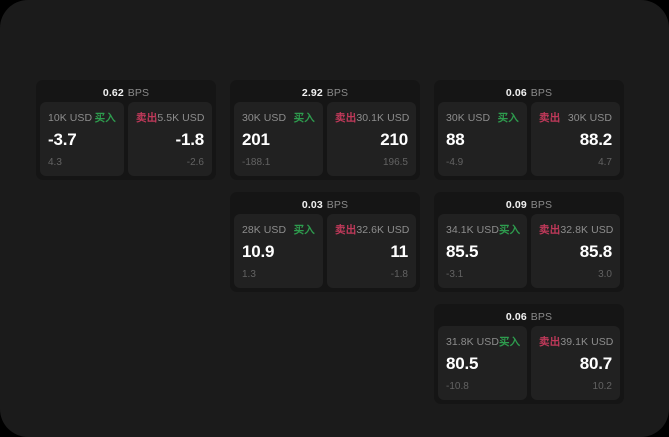 Image resolution: width=669 pixels, height=437 pixels. I want to click on sell-delta: -2.6, so click(195, 162).